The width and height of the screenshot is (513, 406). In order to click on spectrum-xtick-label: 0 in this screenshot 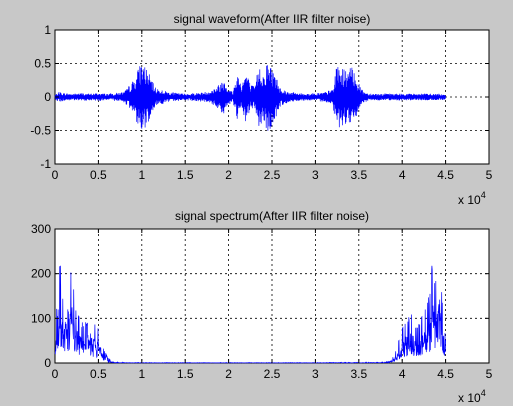, I will do `click(55, 374)`.